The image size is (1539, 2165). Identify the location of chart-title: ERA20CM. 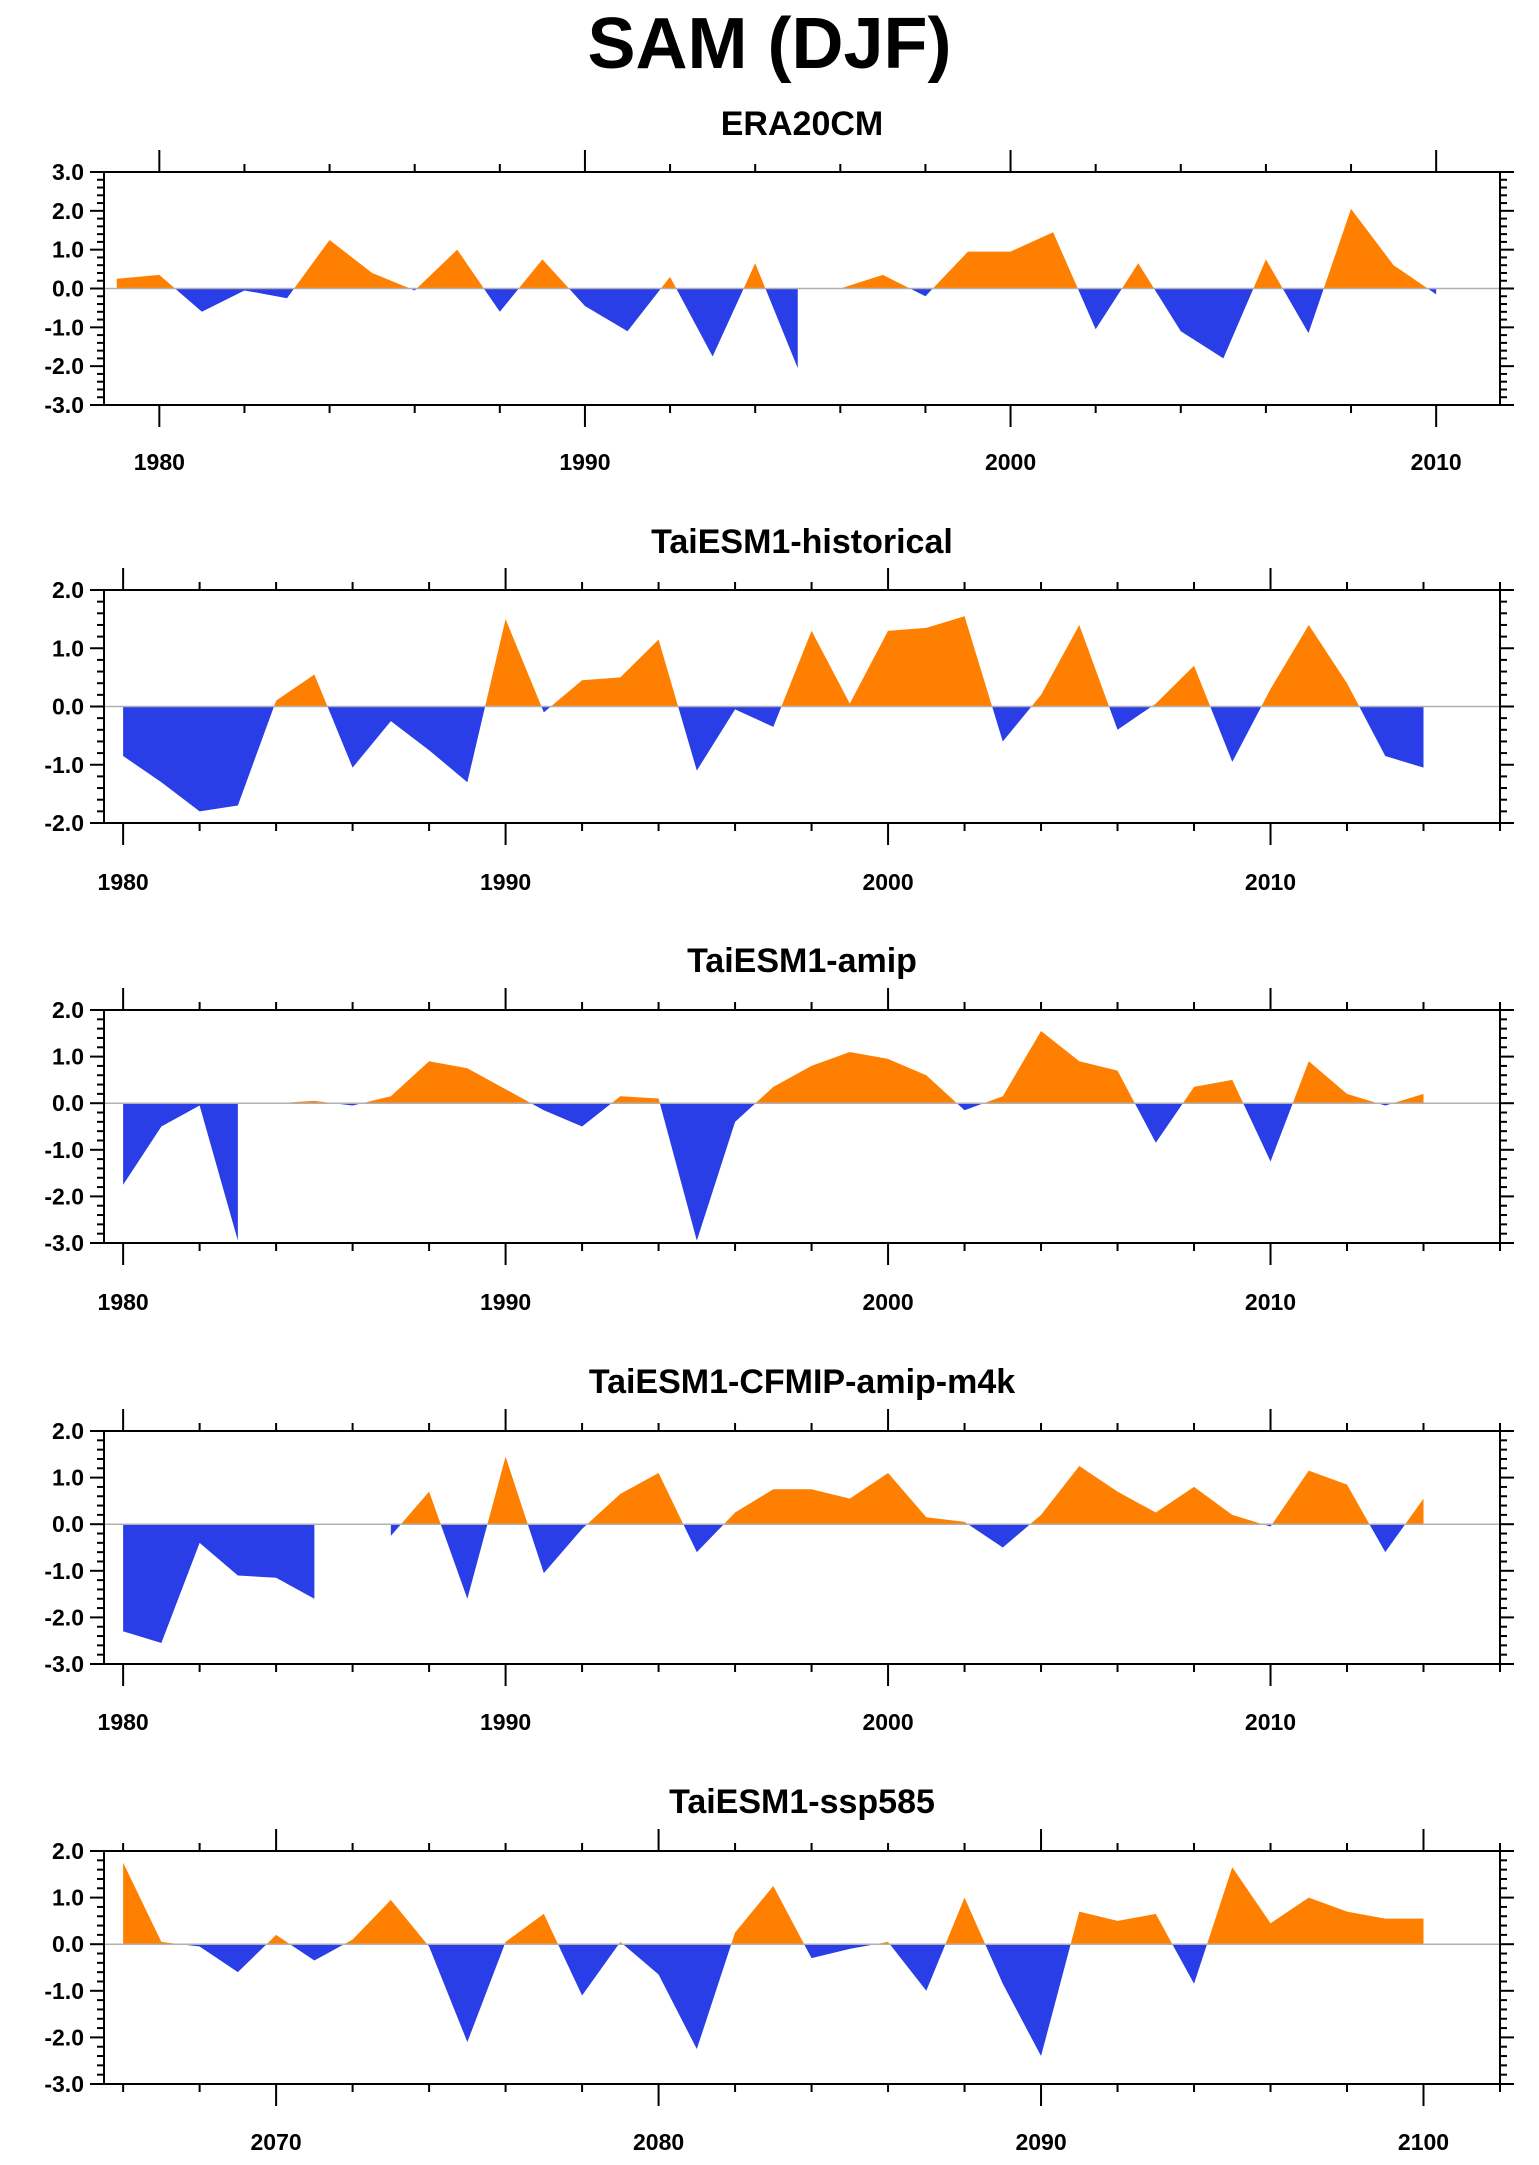
(802, 124).